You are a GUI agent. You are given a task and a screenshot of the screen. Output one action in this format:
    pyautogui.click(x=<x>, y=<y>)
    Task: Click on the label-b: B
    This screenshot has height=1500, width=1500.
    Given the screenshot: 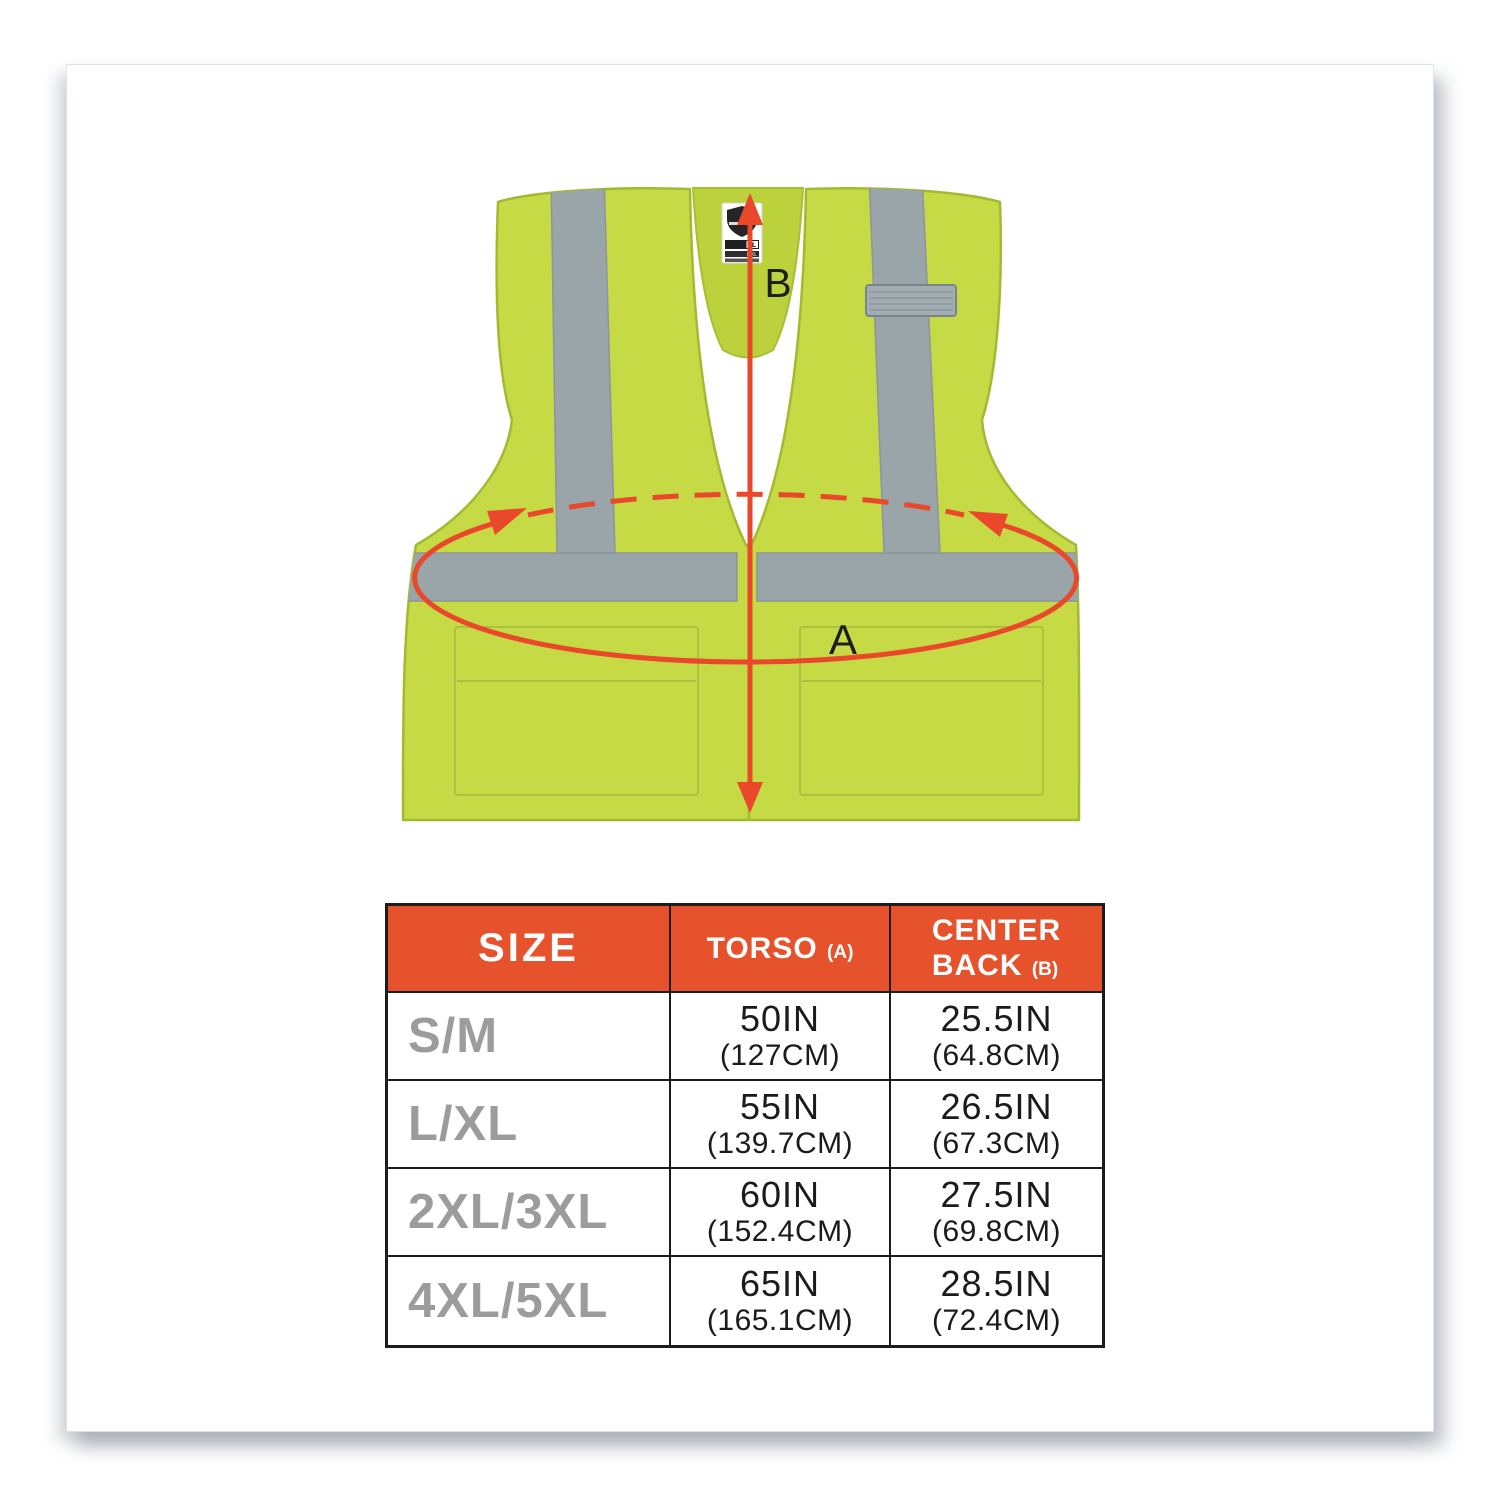 What is the action you would take?
    pyautogui.click(x=777, y=283)
    